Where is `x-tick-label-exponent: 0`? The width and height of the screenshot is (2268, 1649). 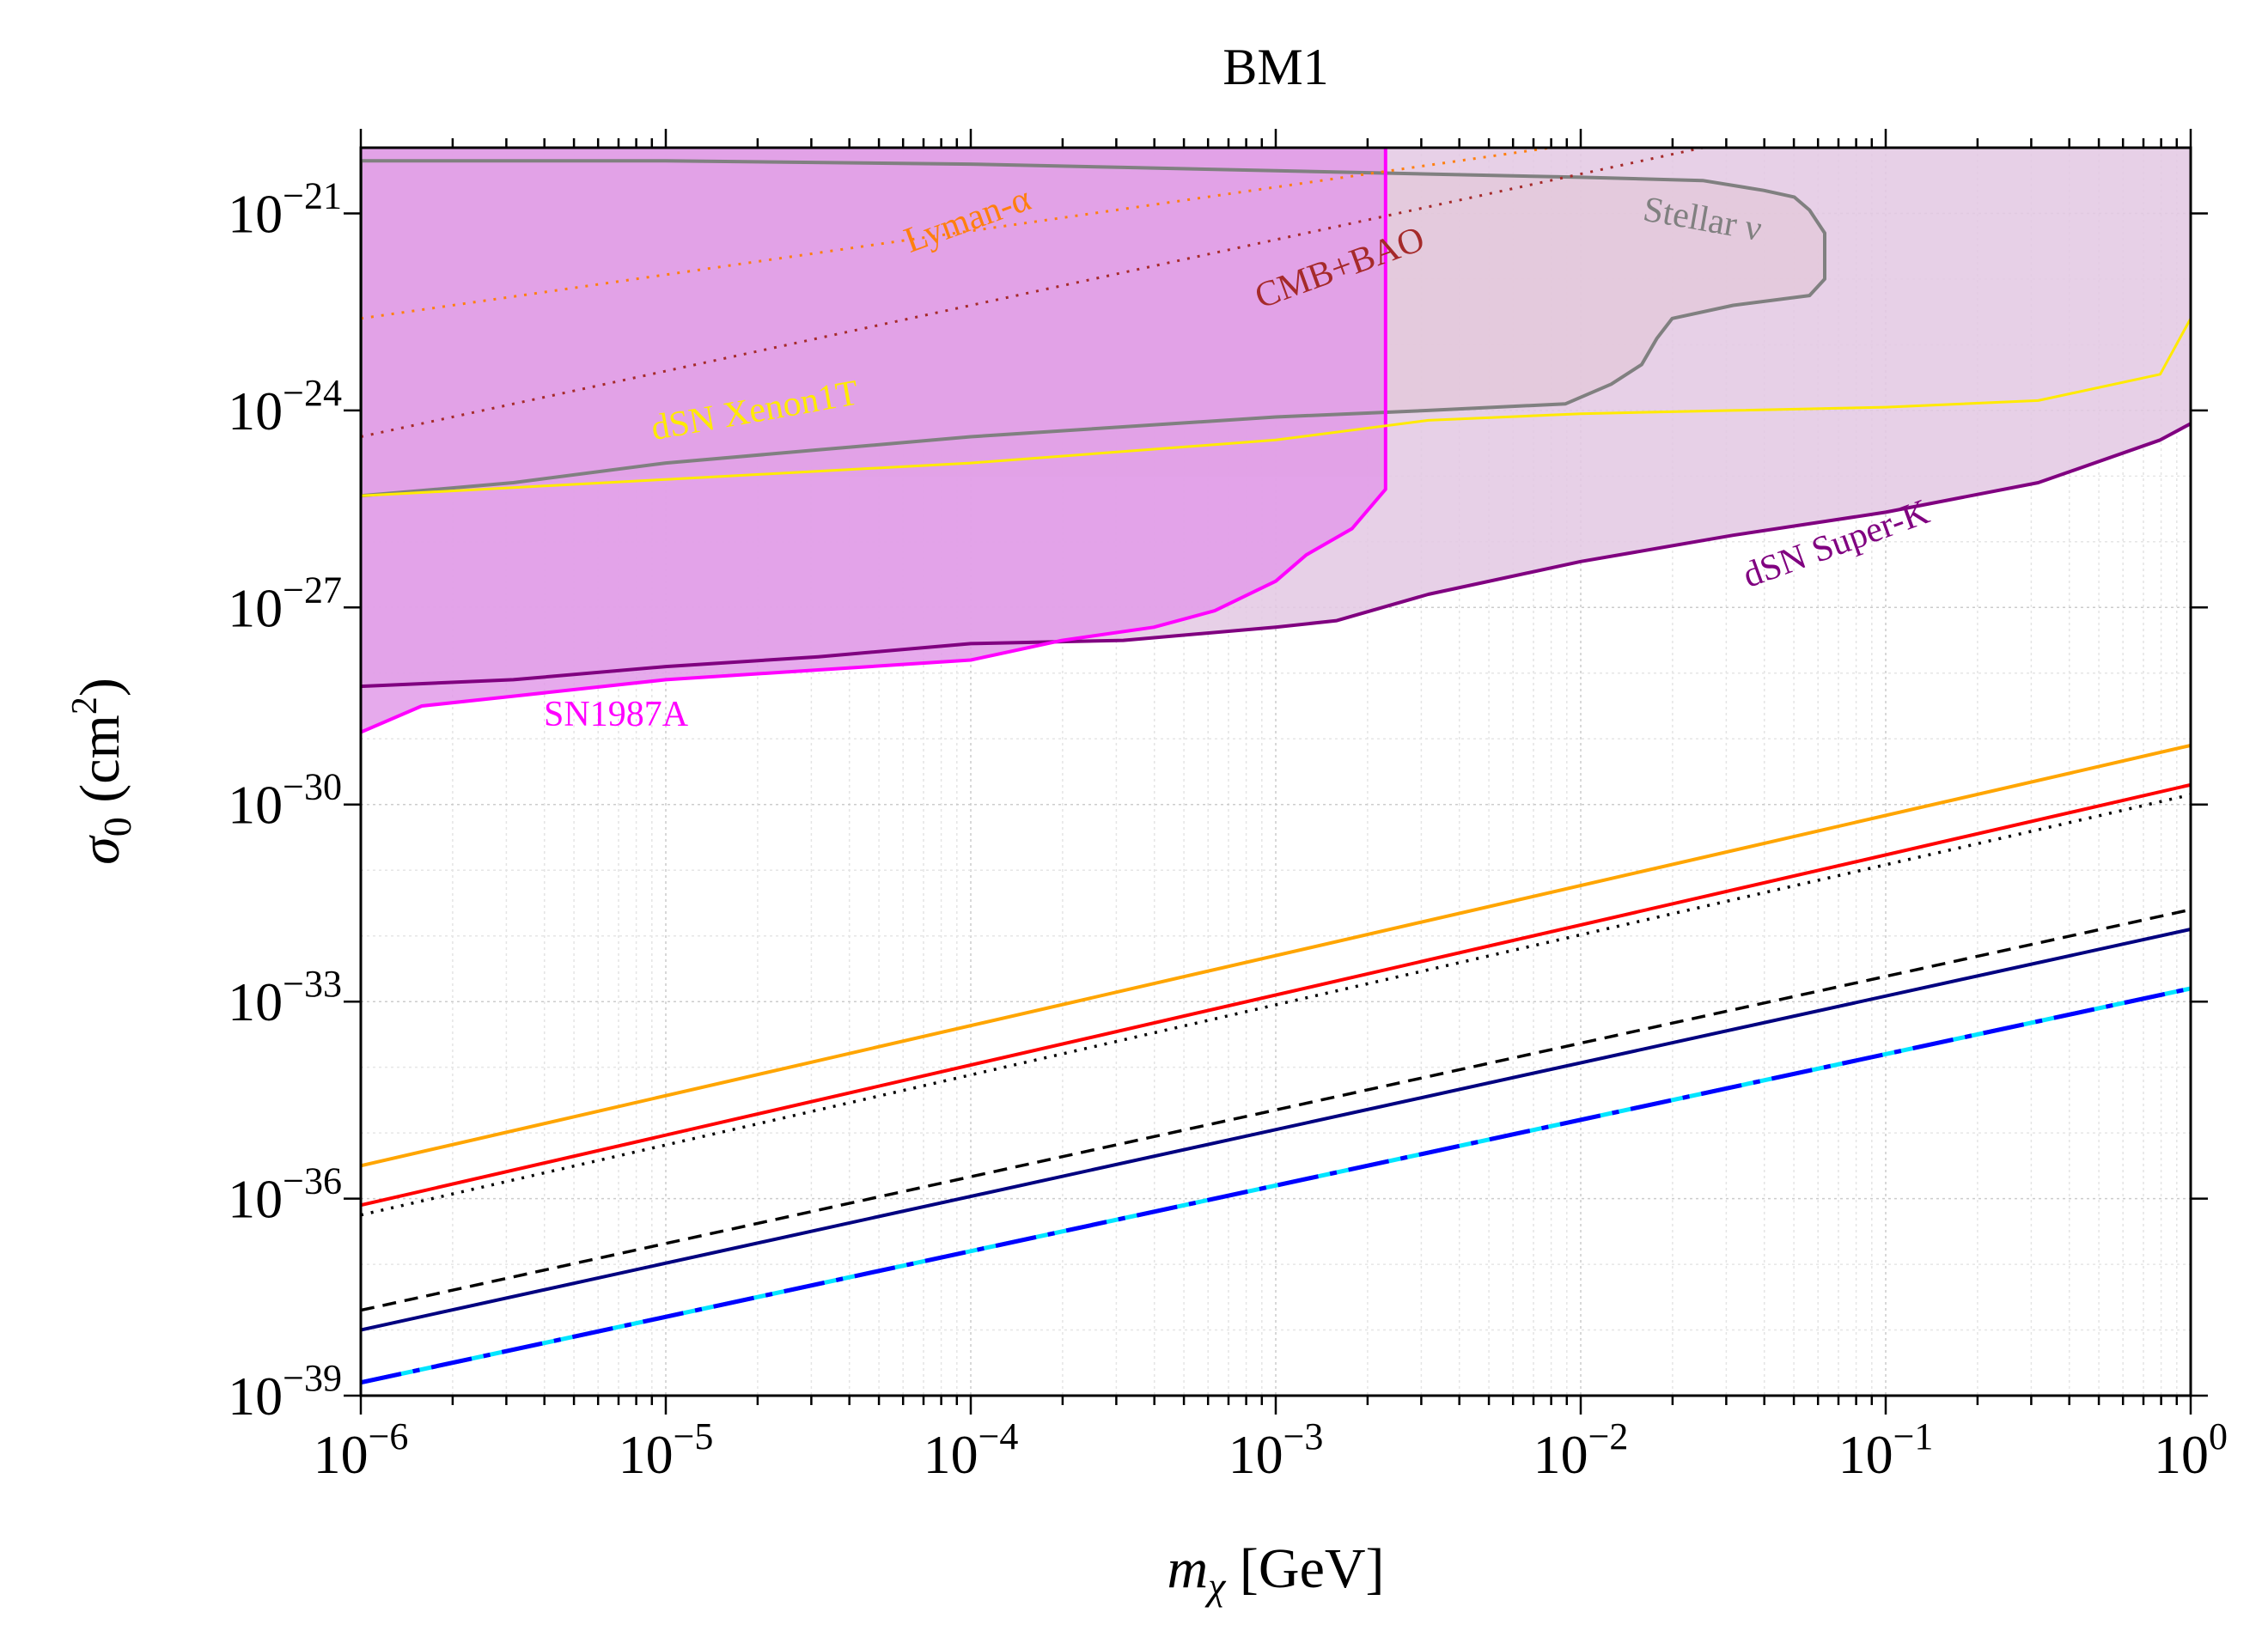
x-tick-label-exponent: 0 is located at coordinates (2218, 1436).